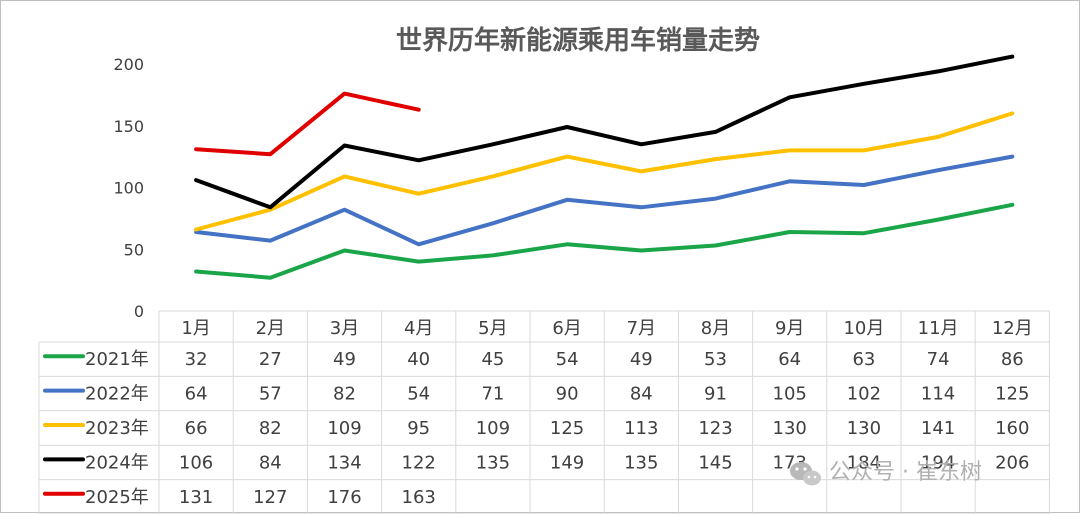  What do you see at coordinates (789, 328) in the screenshot?
I see `x-tick-label: 9月` at bounding box center [789, 328].